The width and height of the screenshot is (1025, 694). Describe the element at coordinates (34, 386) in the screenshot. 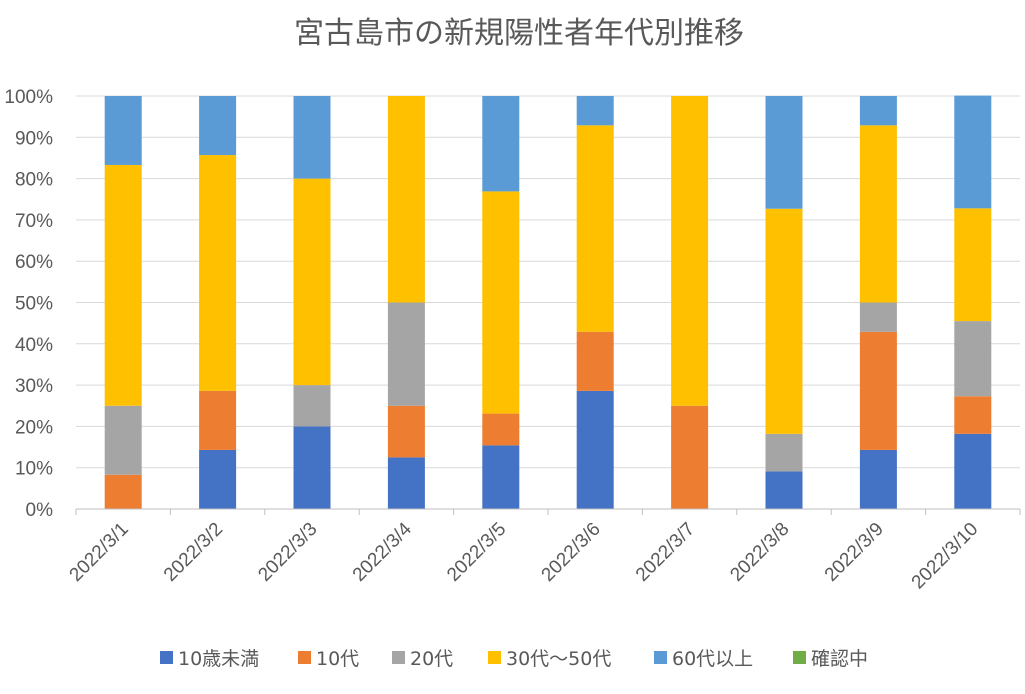

I see `y-tick-label: 30%` at that location.